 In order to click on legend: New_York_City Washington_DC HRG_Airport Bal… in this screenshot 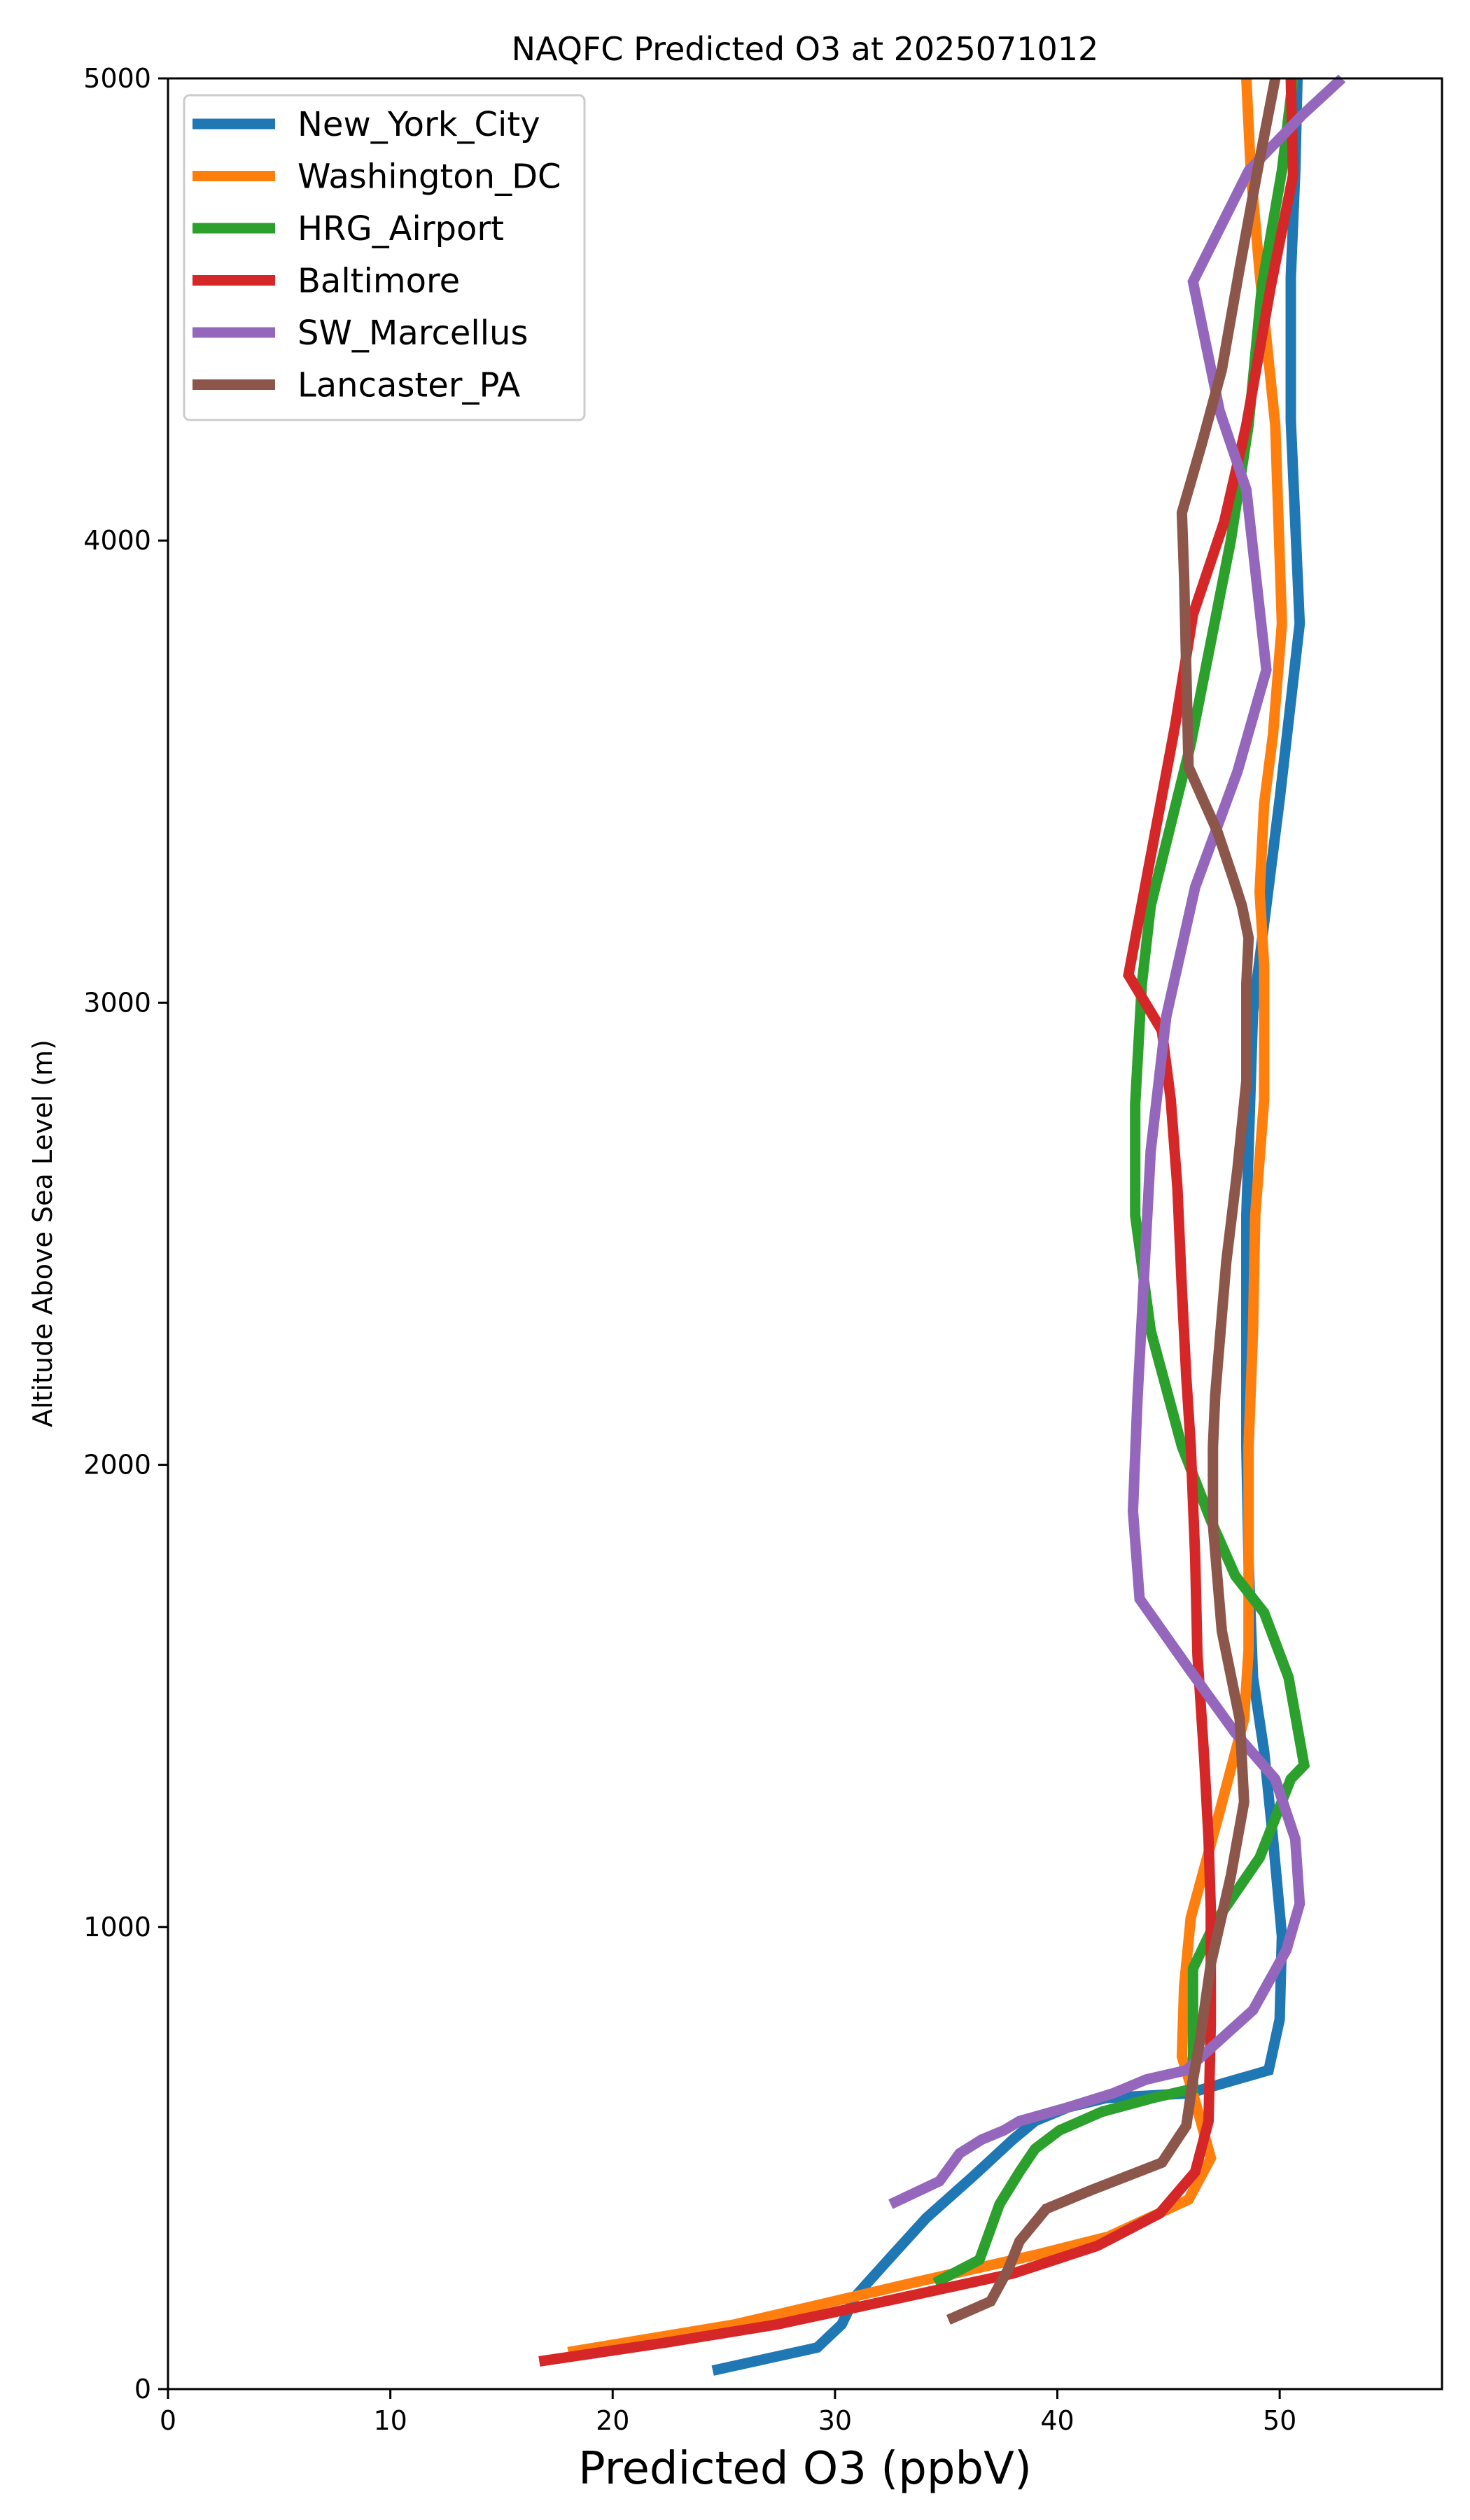, I will do `click(384, 257)`.